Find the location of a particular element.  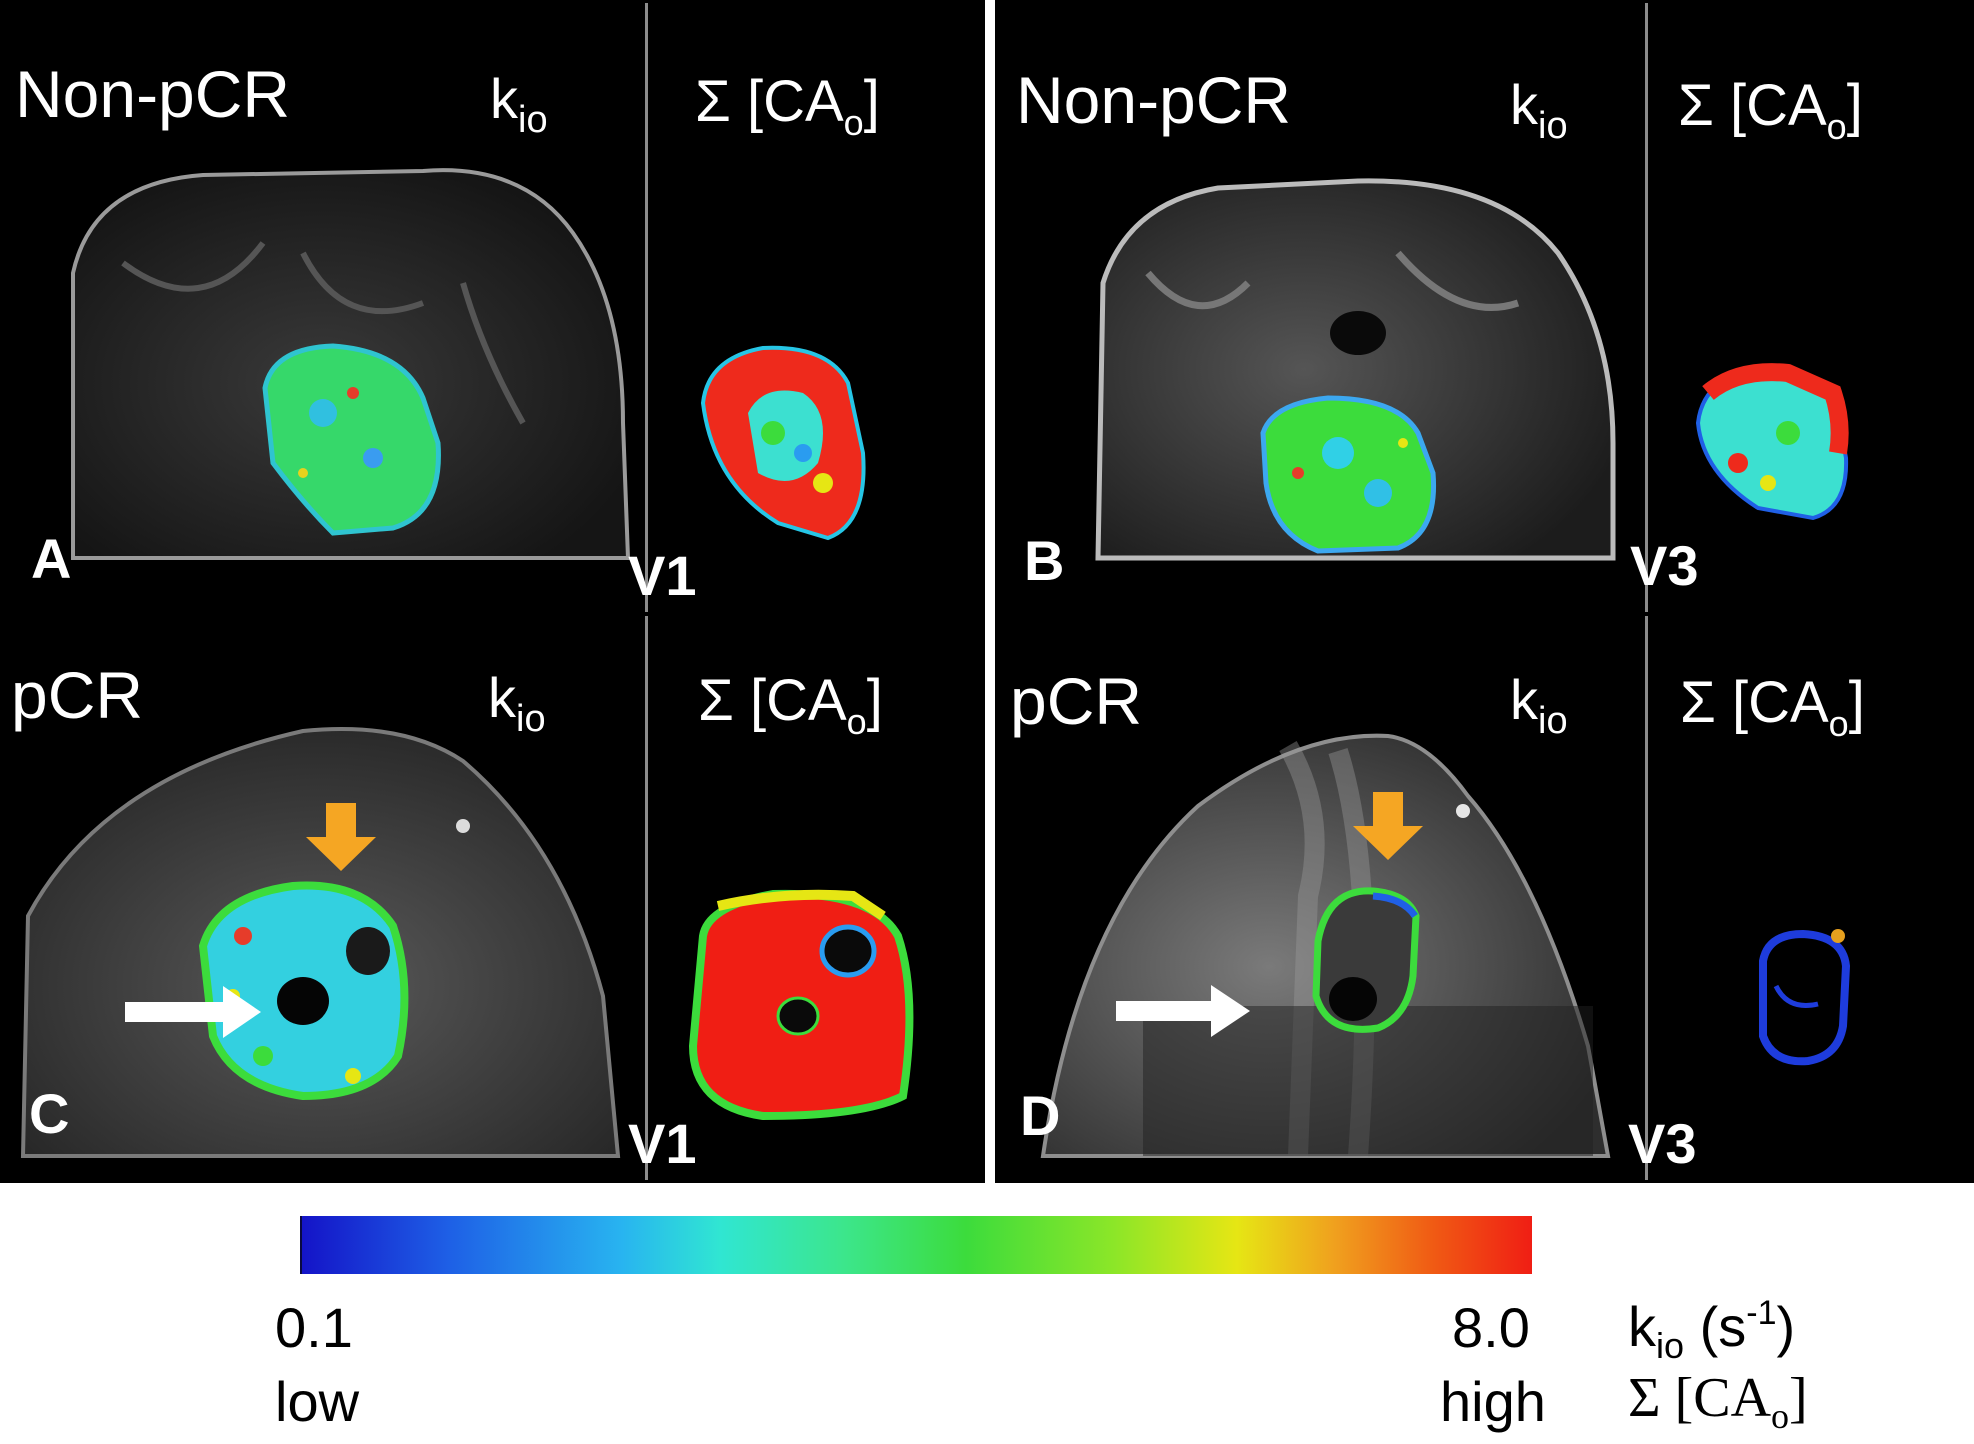

panel-c-orange-arrow is located at coordinates (341, 837).